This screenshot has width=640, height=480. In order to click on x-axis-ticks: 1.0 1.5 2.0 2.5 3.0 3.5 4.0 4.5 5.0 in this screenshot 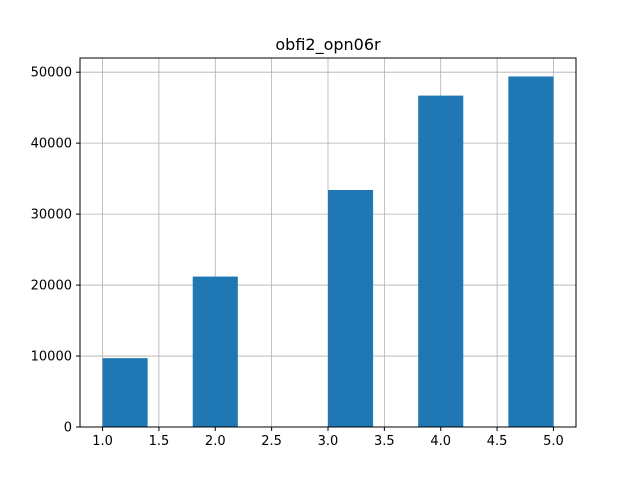, I will do `click(328, 438)`.